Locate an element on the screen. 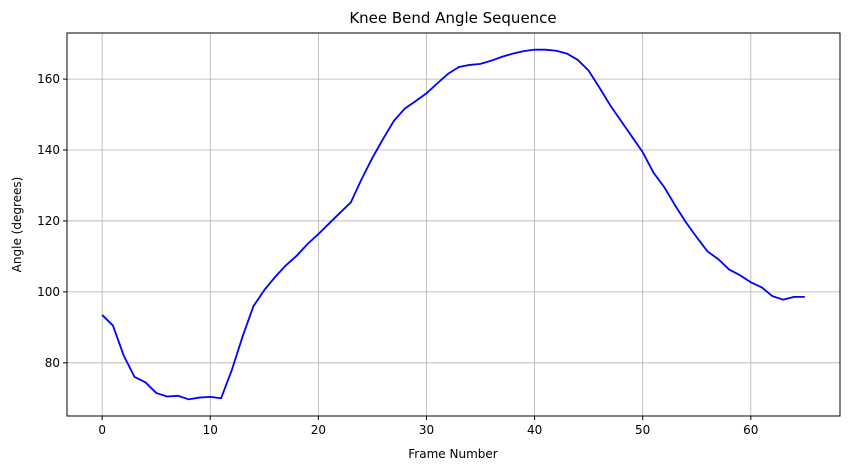  chart-title: Knee Bend Angle Sequence is located at coordinates (452, 18).